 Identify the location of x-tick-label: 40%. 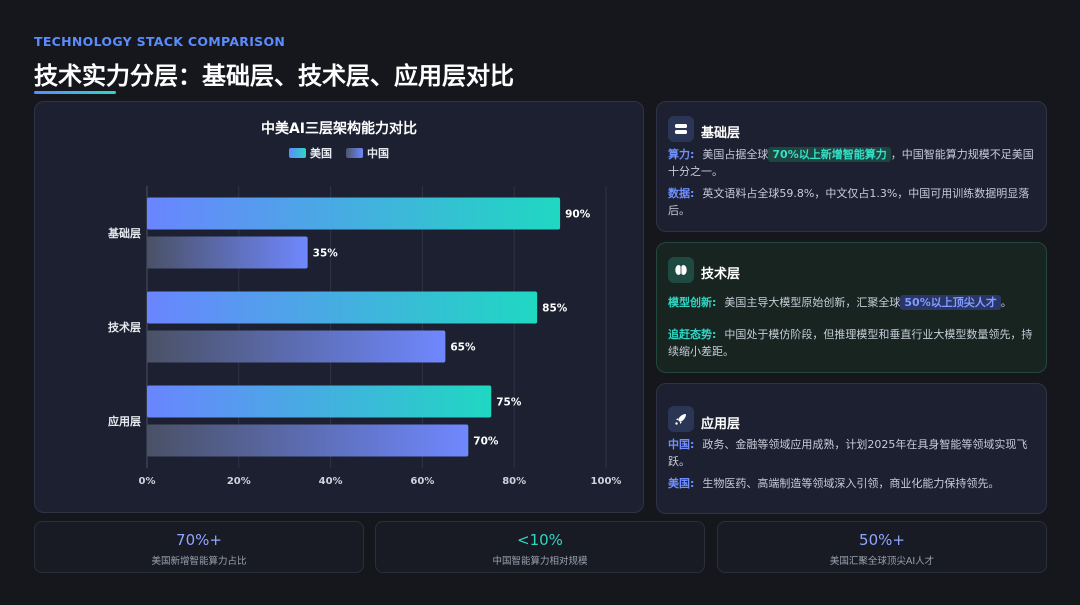
(331, 481).